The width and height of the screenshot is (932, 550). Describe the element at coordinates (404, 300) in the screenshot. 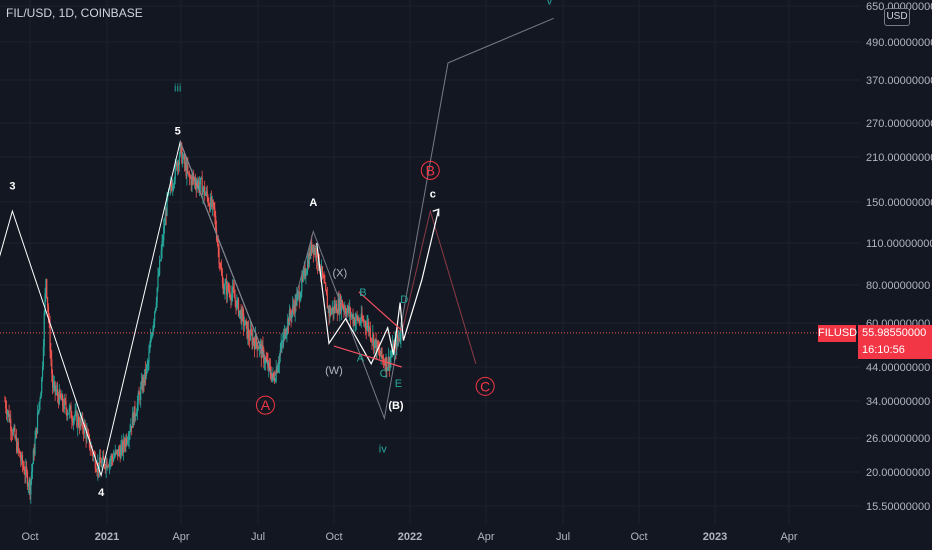

I see `wave-label: D` at that location.